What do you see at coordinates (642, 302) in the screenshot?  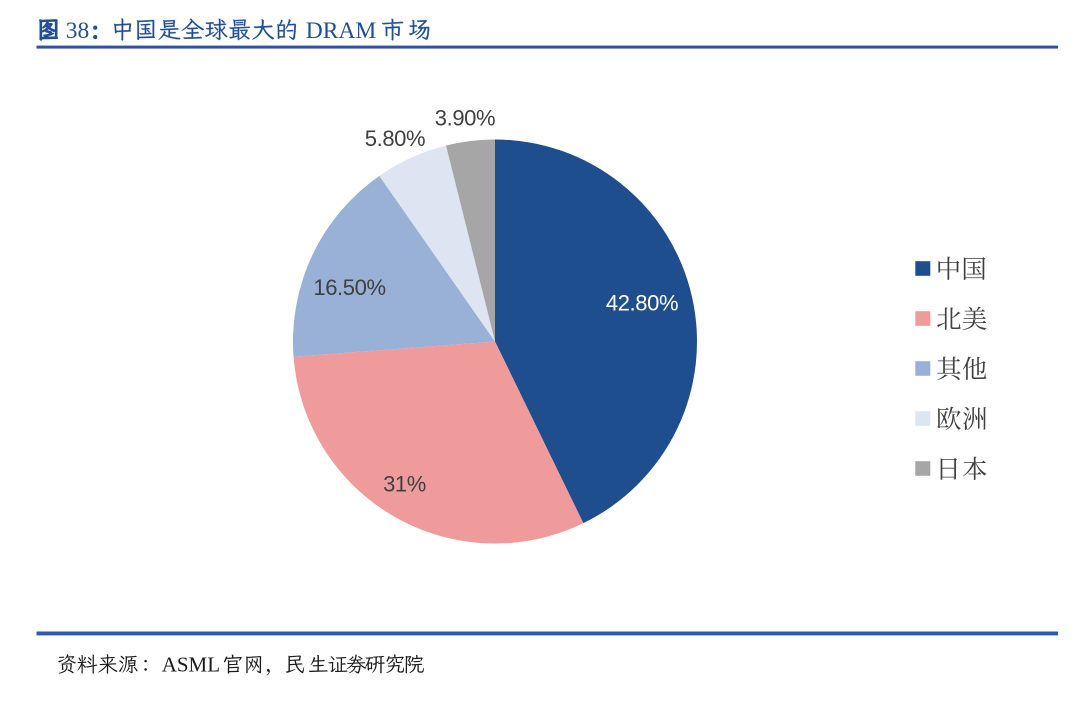 I see `svg-text: 42.80%` at bounding box center [642, 302].